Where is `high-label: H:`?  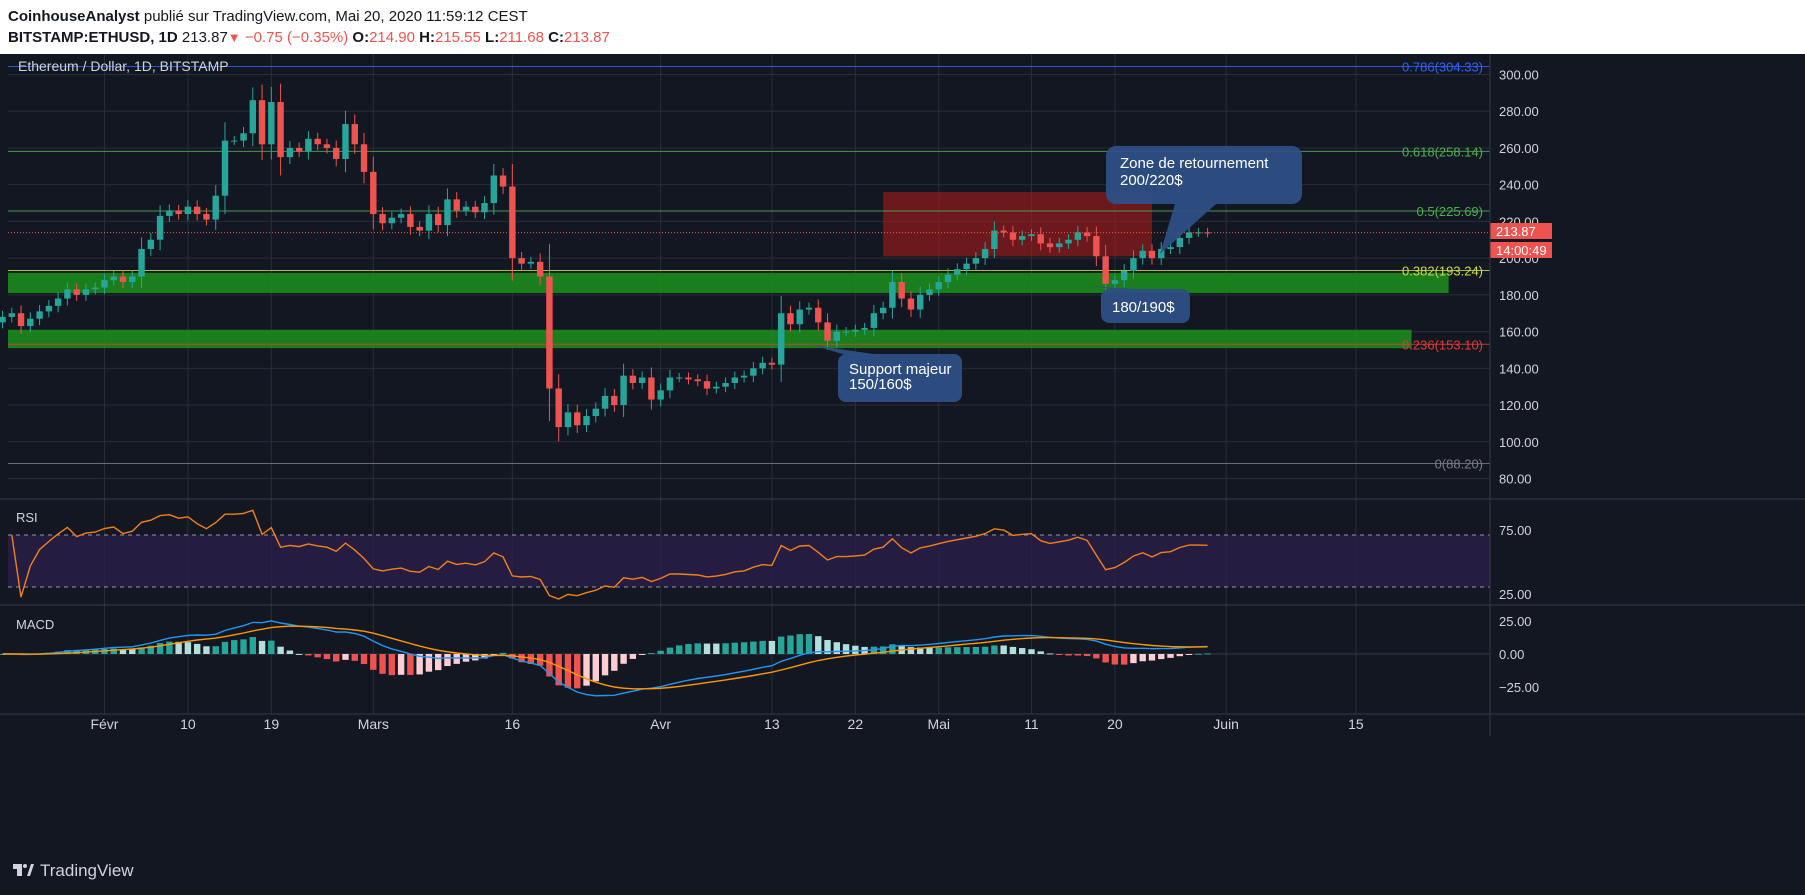
high-label: H: is located at coordinates (427, 37).